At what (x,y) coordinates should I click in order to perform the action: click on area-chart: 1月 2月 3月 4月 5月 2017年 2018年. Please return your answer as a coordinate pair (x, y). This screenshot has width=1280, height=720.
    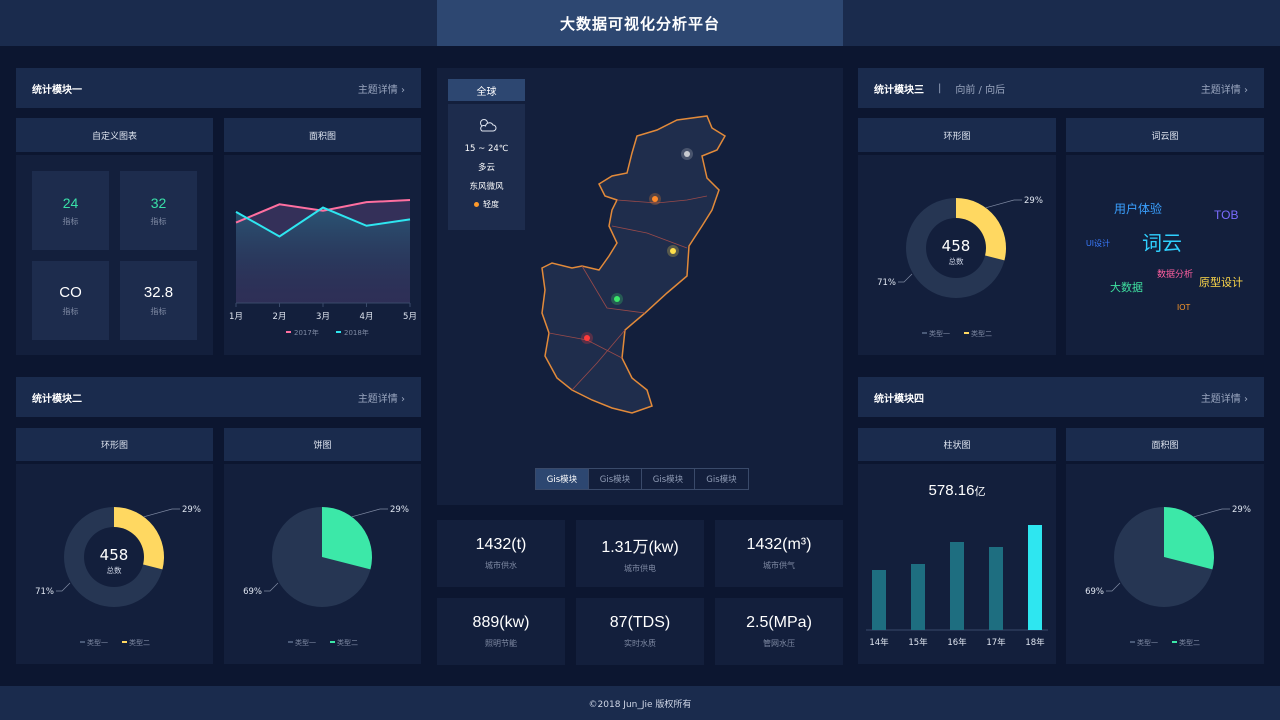
    Looking at the image, I should click on (323, 268).